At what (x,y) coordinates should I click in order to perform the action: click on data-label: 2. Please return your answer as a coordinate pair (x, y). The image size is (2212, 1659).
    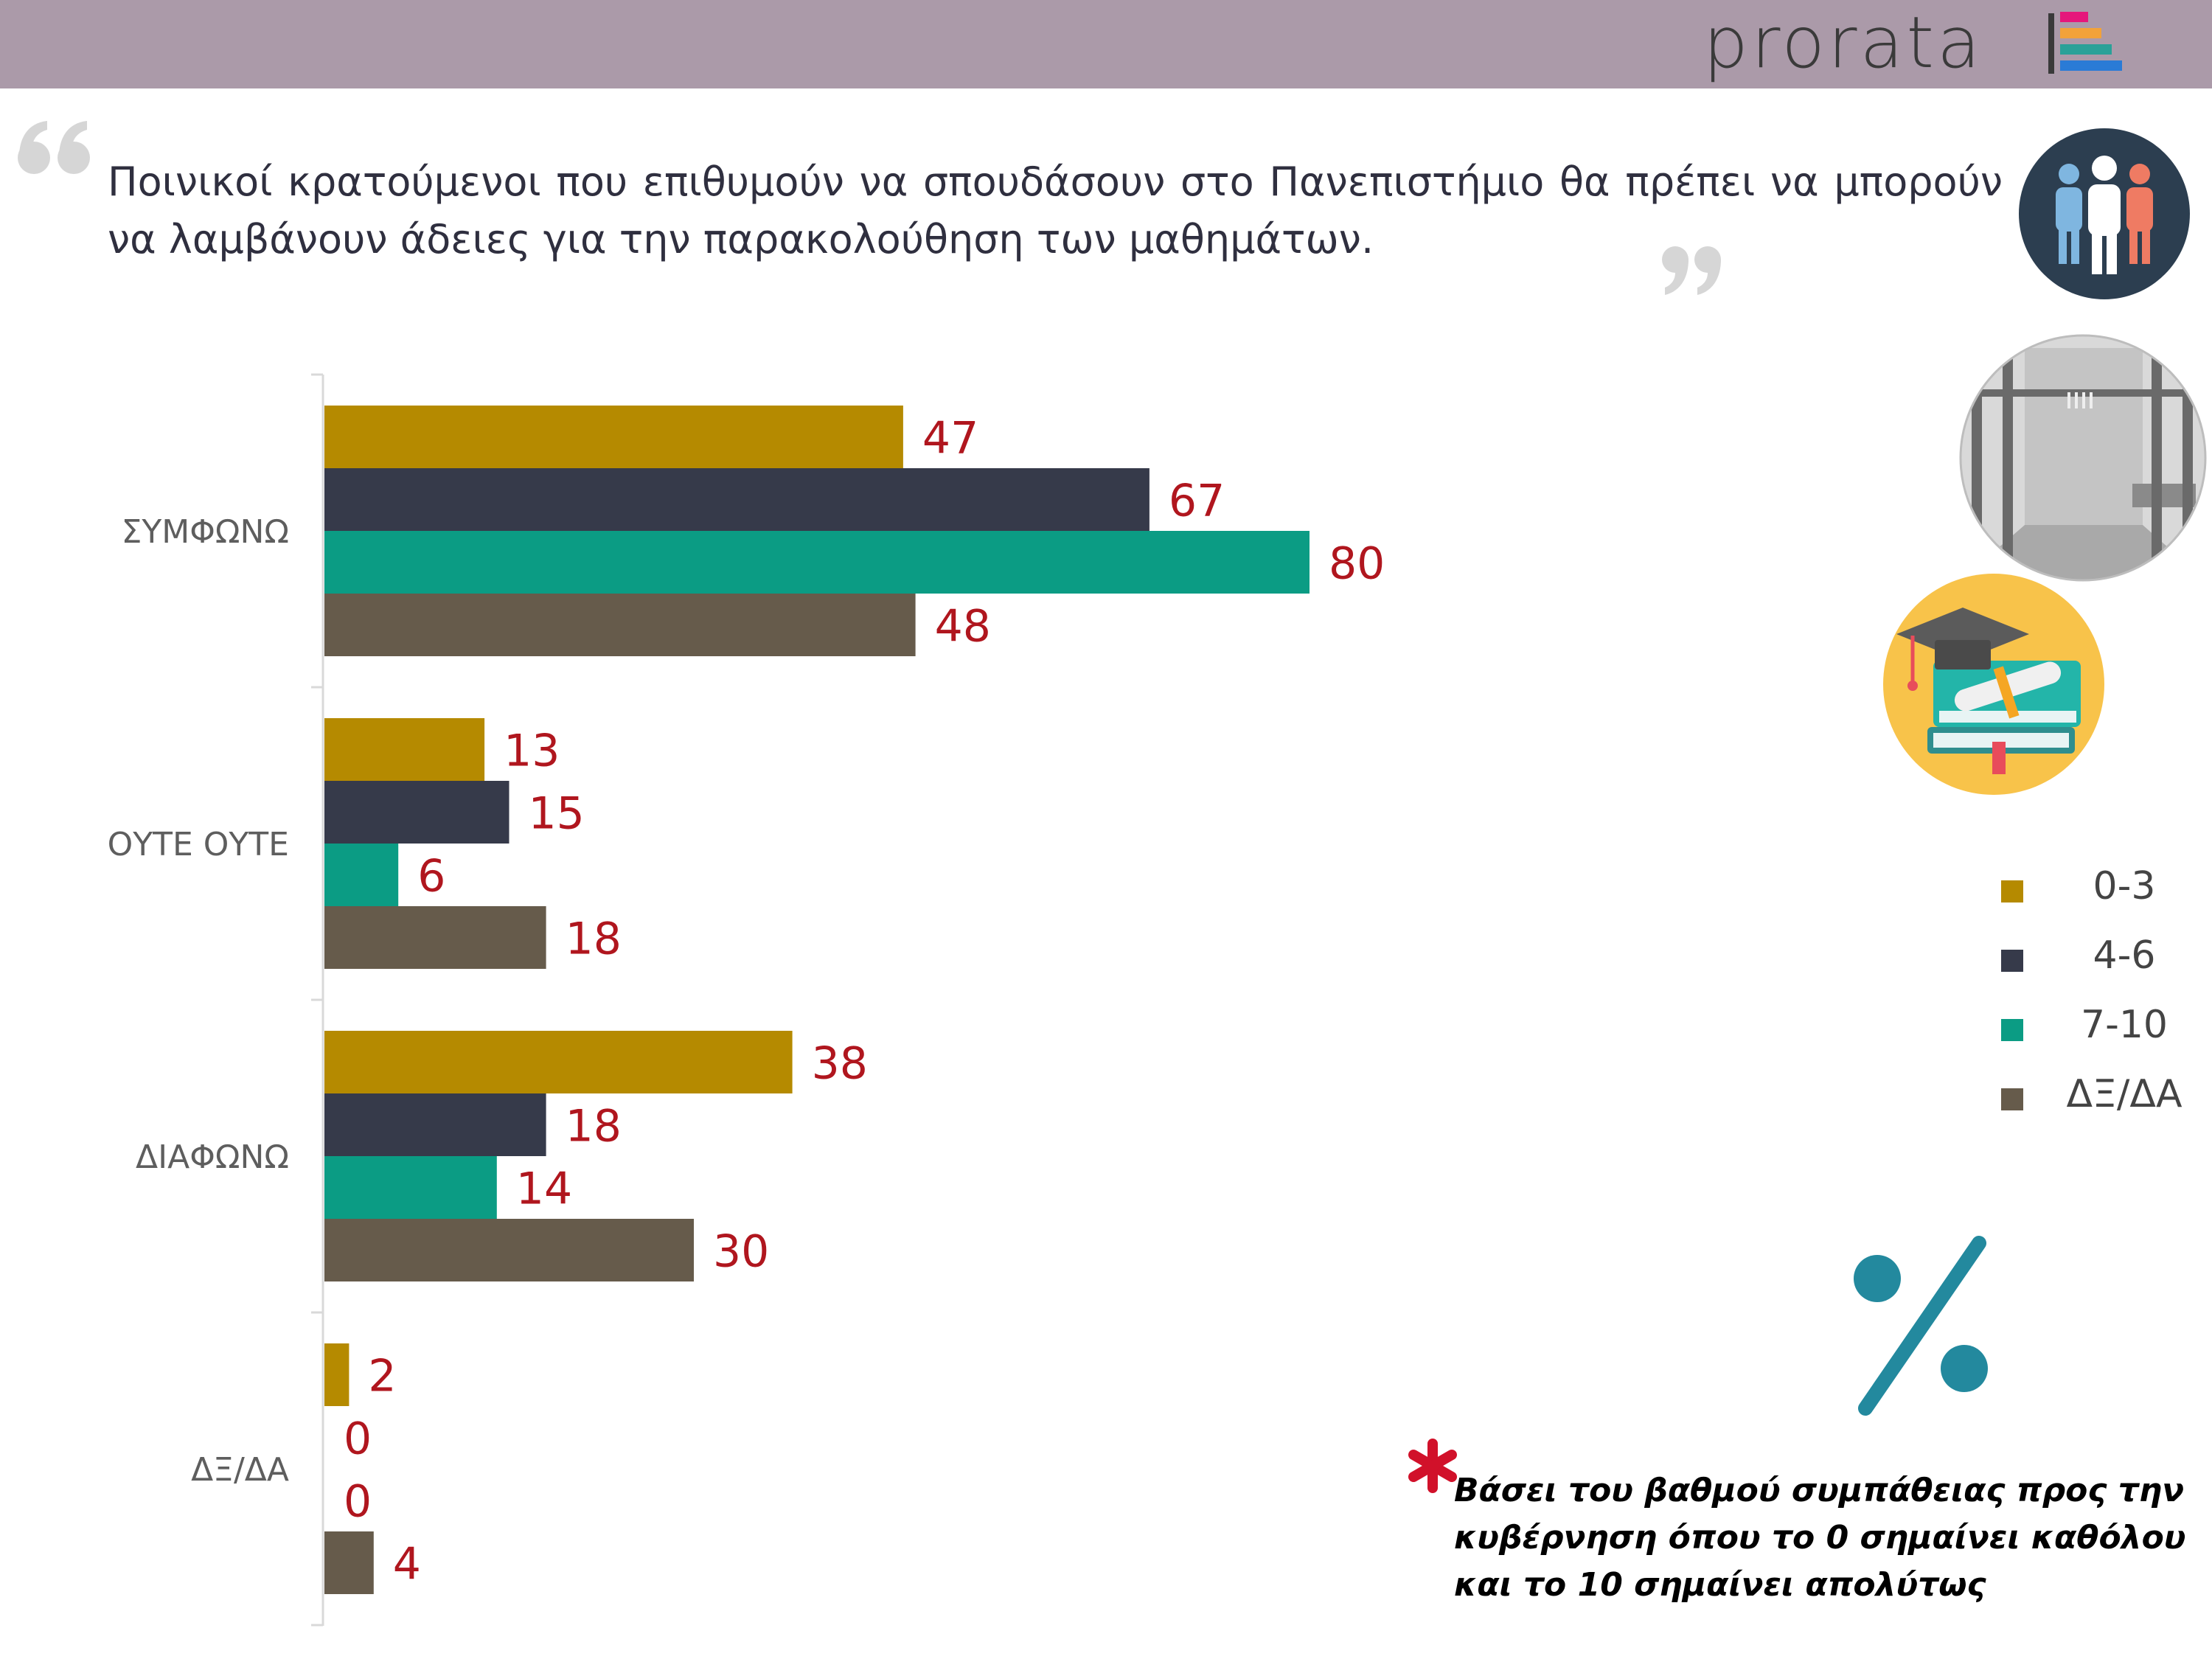
    Looking at the image, I should click on (382, 1376).